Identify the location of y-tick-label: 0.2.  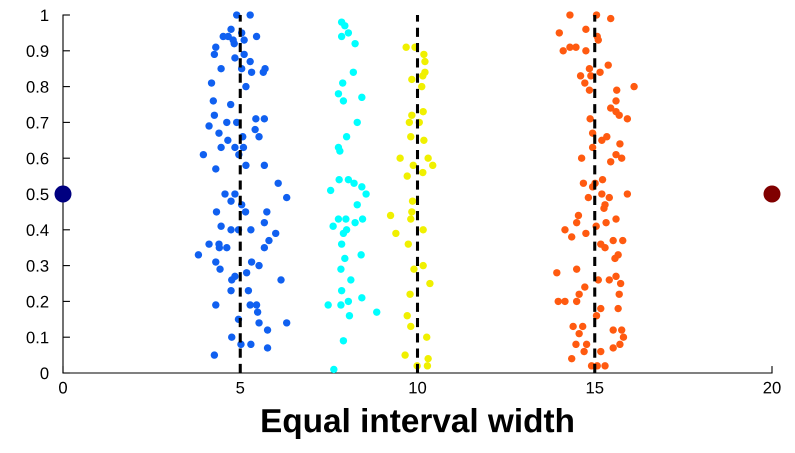
(37, 302).